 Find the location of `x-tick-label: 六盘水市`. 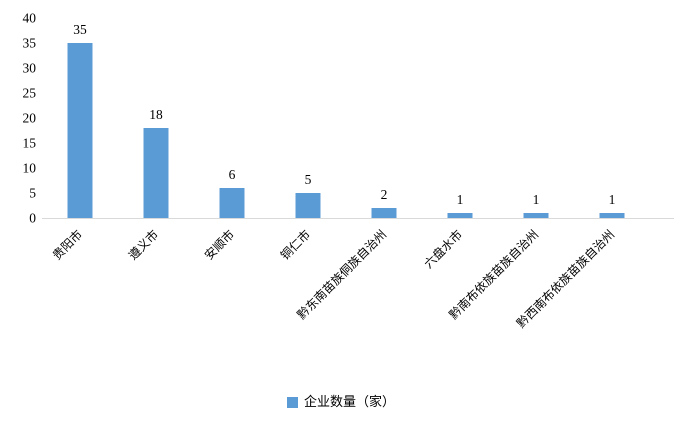

x-tick-label: 六盘水市 is located at coordinates (443, 249).